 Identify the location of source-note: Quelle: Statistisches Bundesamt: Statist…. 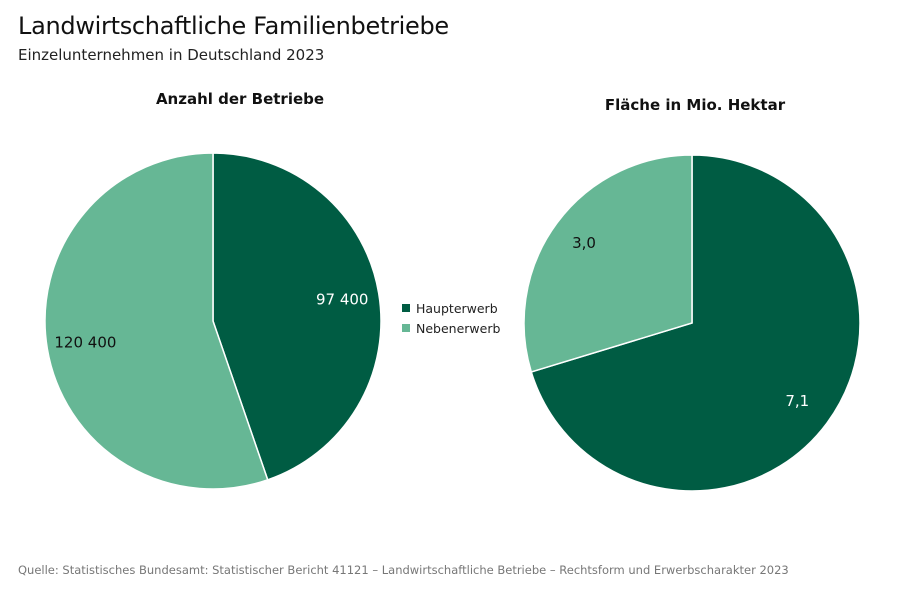
(403, 570).